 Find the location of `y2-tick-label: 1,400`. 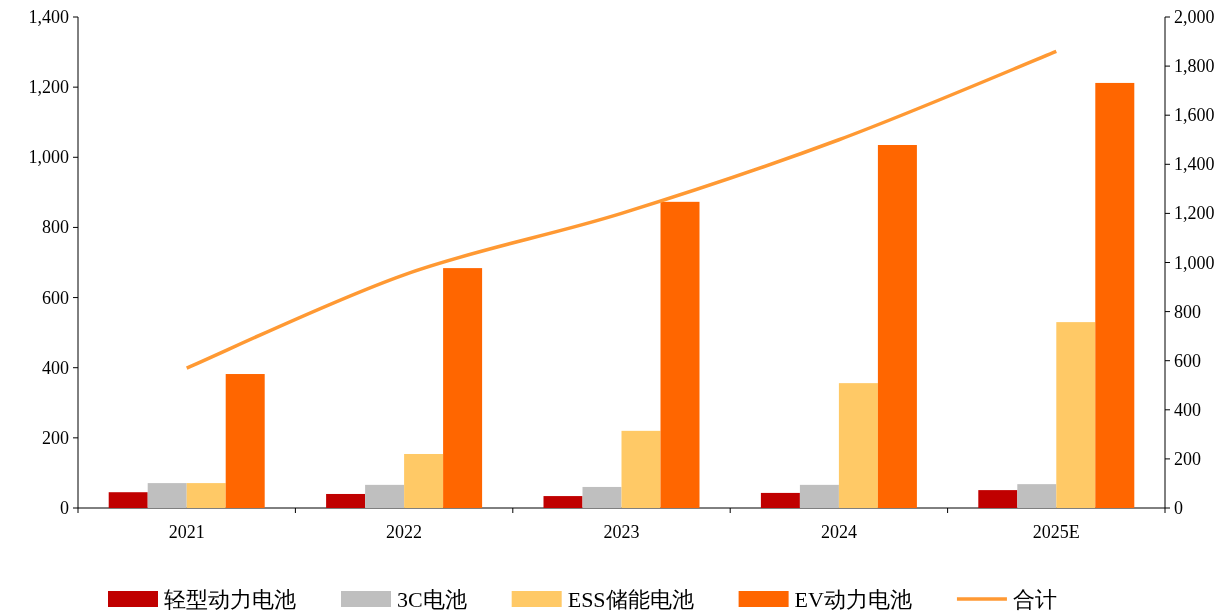

y2-tick-label: 1,400 is located at coordinates (1194, 164).